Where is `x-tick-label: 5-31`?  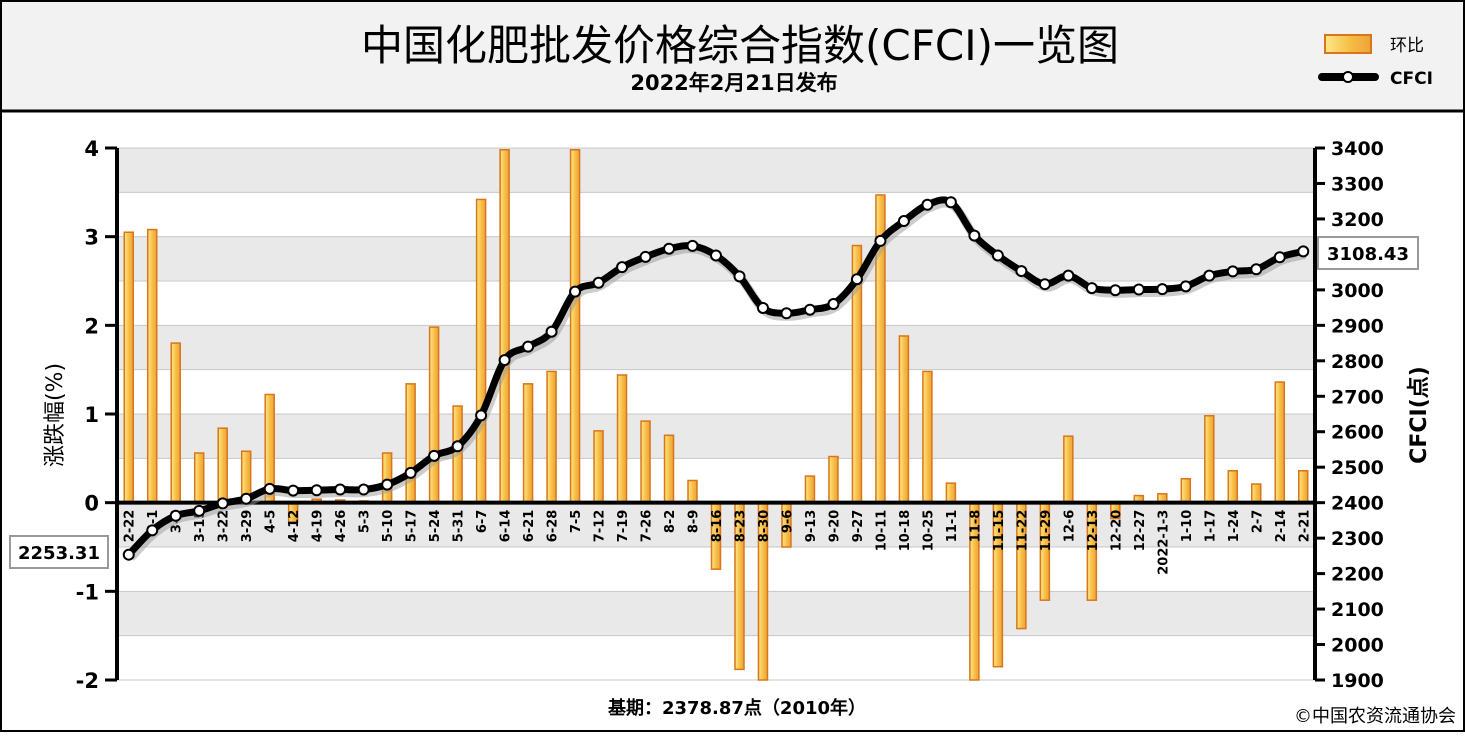 x-tick-label: 5-31 is located at coordinates (459, 526).